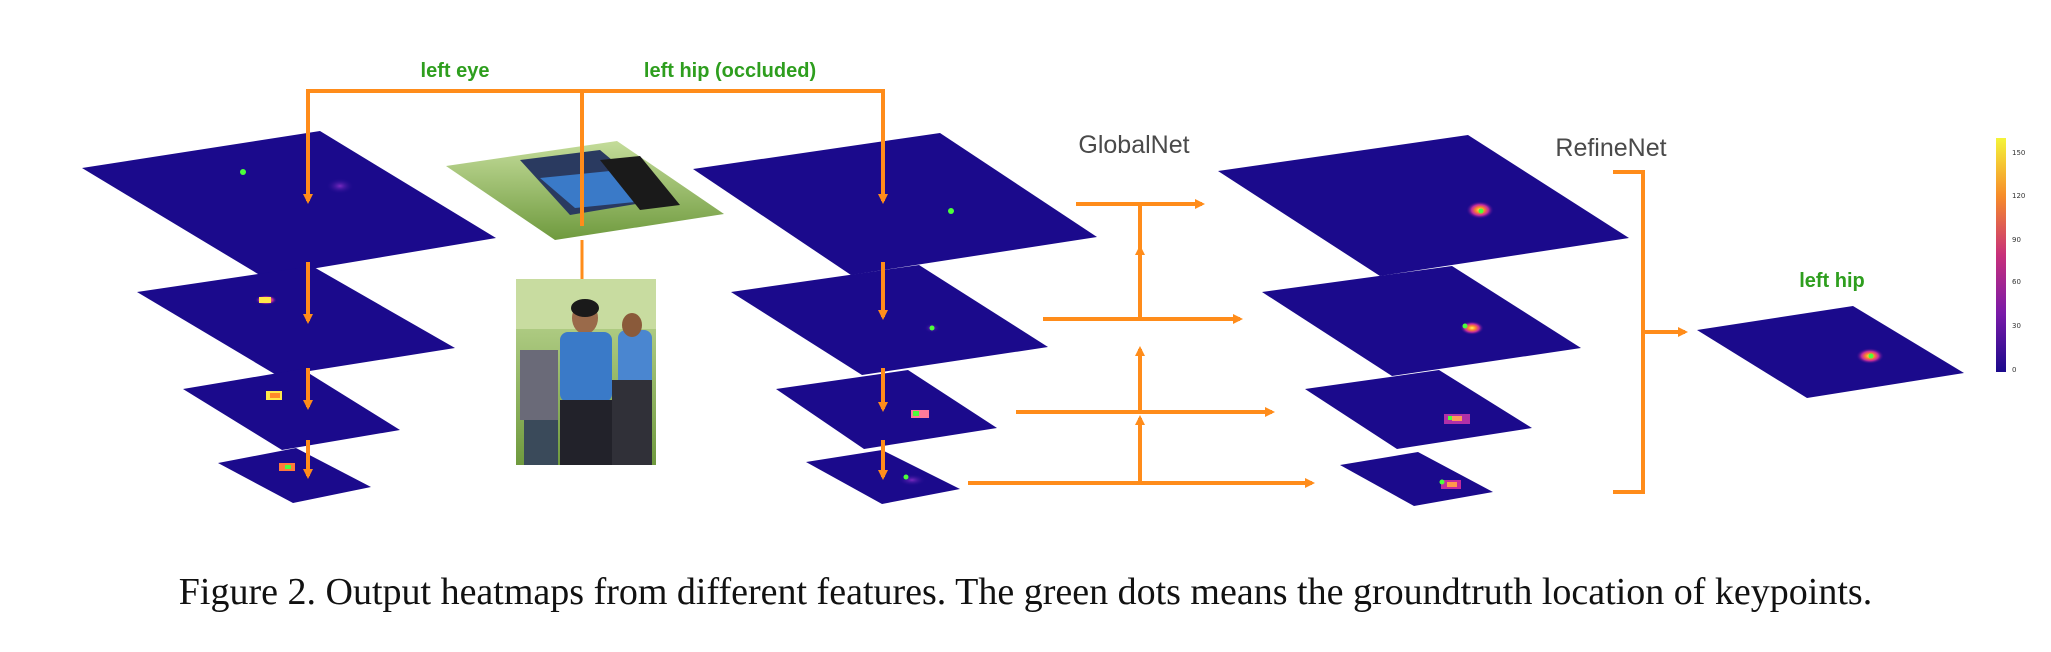 Image resolution: width=2051 pixels, height=652 pixels. What do you see at coordinates (2016, 326) in the screenshot?
I see `colorbar-tick: 30` at bounding box center [2016, 326].